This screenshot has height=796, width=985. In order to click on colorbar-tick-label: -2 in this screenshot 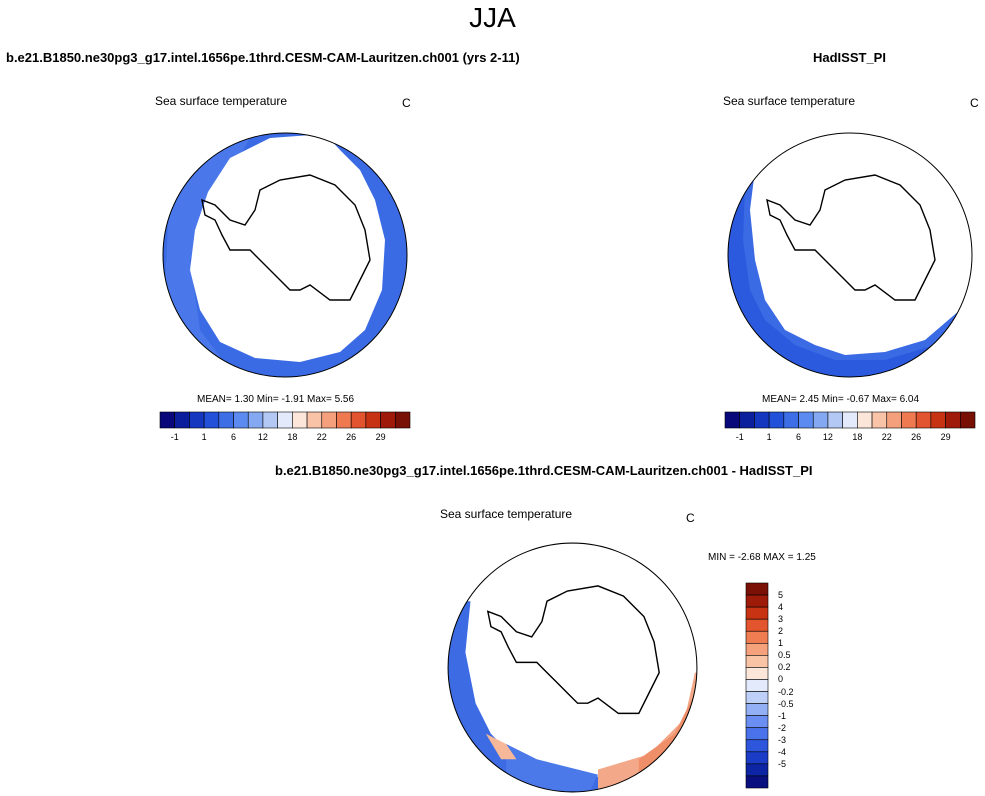, I will do `click(782, 727)`.